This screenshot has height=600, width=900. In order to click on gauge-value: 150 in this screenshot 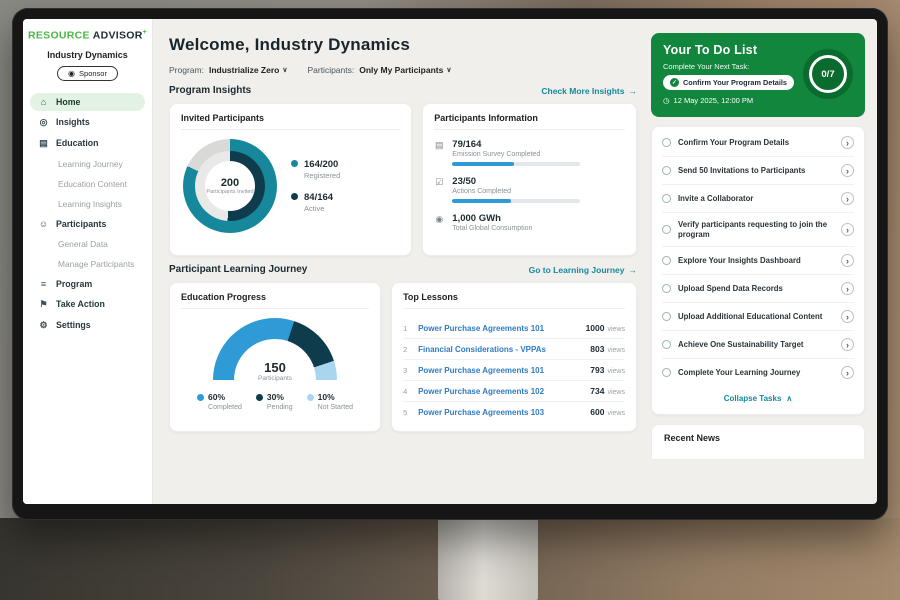, I will do `click(275, 367)`.